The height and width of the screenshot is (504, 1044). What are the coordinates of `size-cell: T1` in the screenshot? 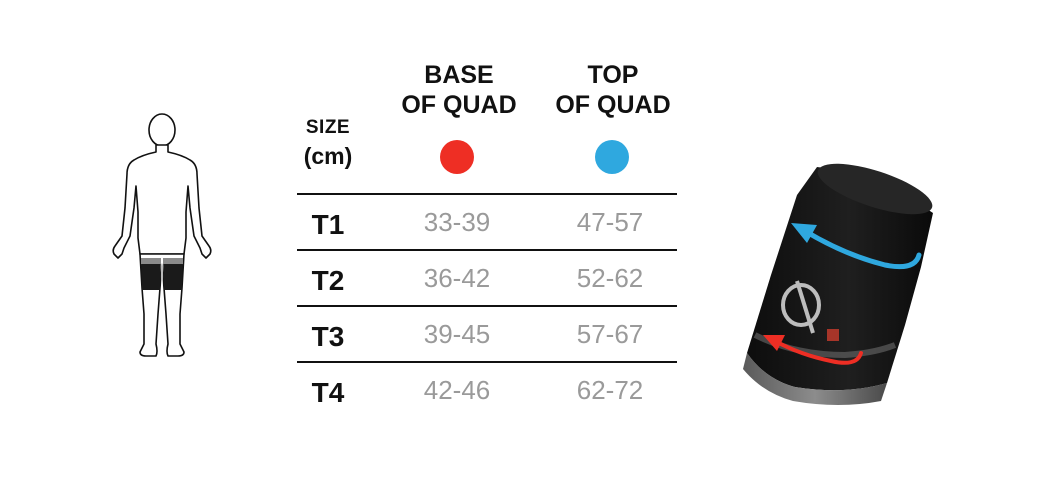 It's located at (328, 224).